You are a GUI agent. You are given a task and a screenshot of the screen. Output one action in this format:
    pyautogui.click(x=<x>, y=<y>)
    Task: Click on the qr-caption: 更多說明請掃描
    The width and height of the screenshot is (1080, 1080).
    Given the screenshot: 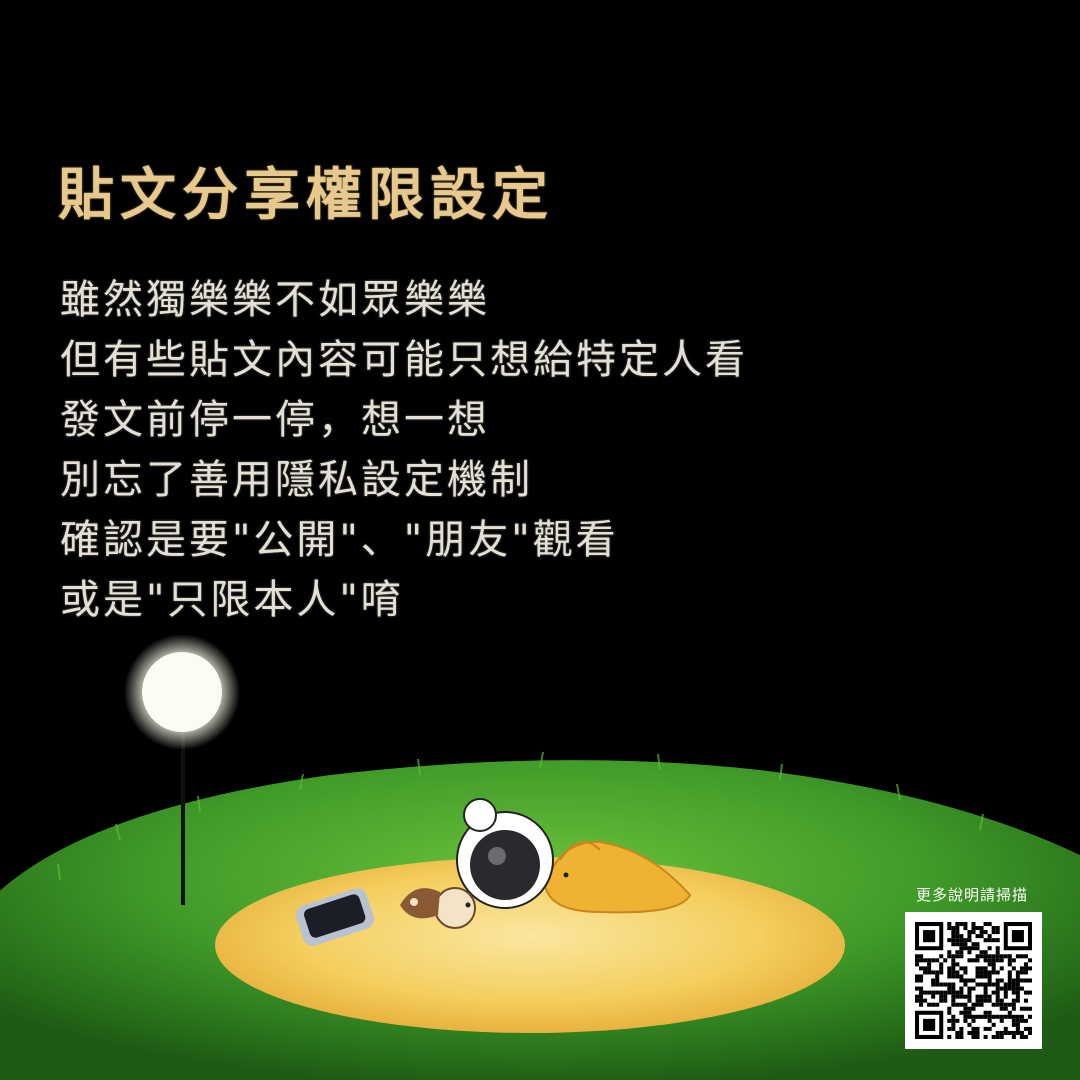 What is the action you would take?
    pyautogui.click(x=971, y=895)
    